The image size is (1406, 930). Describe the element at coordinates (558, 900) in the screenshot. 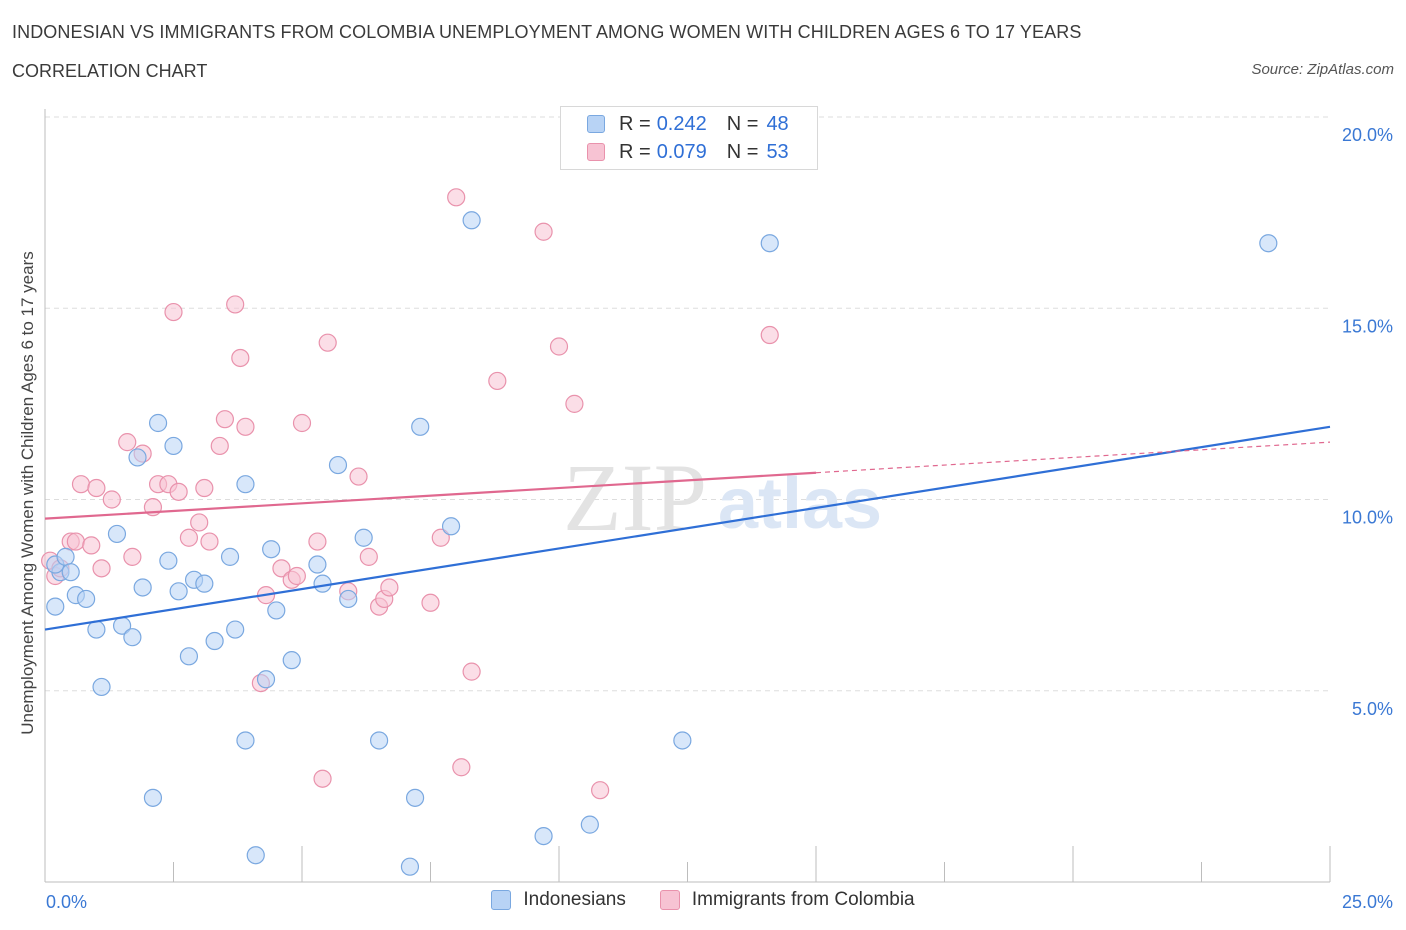

I see `legend-item-indonesians: Indonesians` at that location.